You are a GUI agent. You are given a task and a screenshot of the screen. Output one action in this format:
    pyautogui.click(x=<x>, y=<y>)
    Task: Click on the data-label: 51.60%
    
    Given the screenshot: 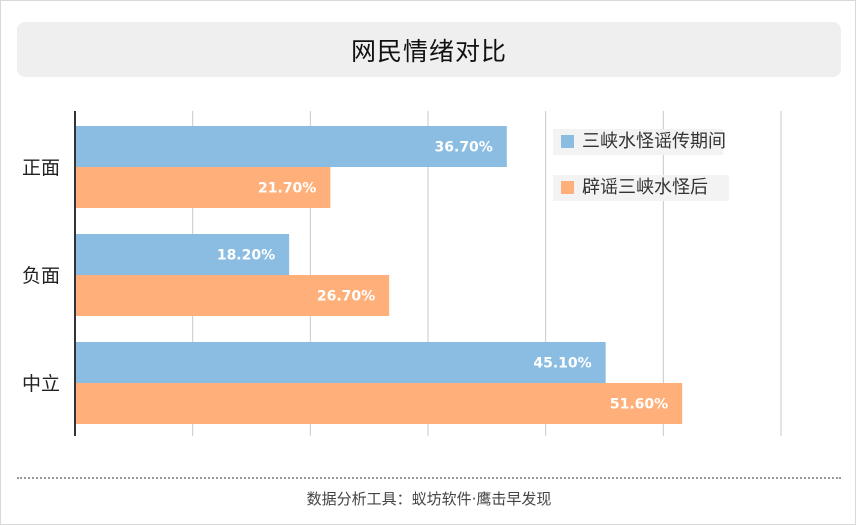 What is the action you would take?
    pyautogui.click(x=639, y=405)
    